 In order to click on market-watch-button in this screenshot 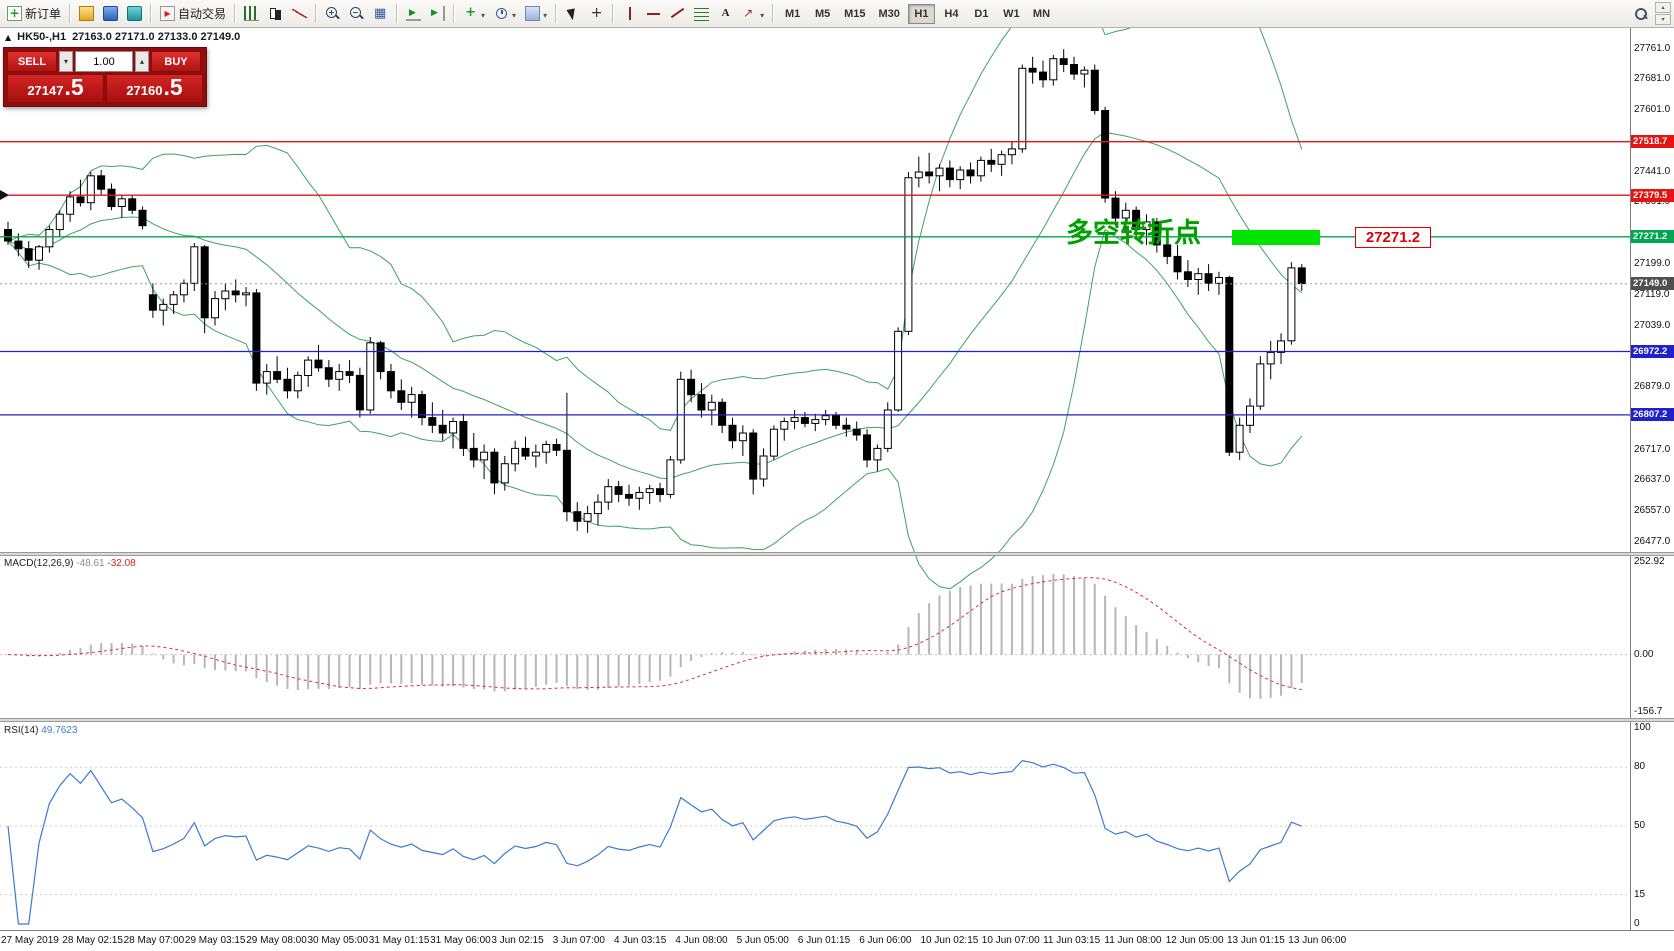, I will do `click(86, 13)`.